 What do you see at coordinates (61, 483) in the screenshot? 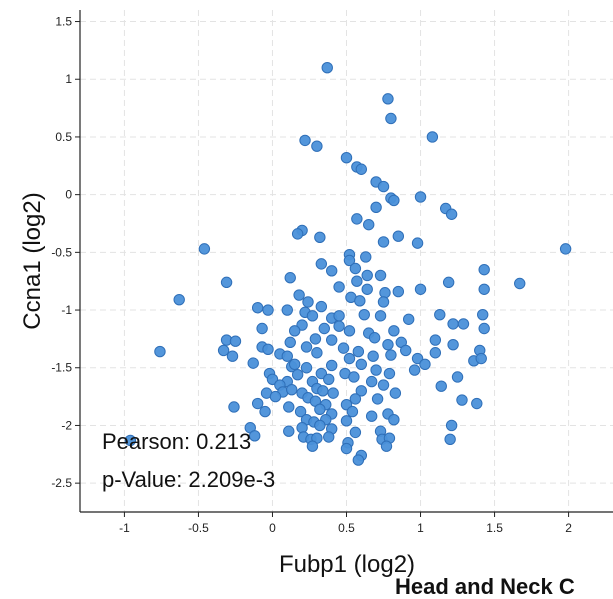
I see `y-tick-label: -2.5` at bounding box center [61, 483].